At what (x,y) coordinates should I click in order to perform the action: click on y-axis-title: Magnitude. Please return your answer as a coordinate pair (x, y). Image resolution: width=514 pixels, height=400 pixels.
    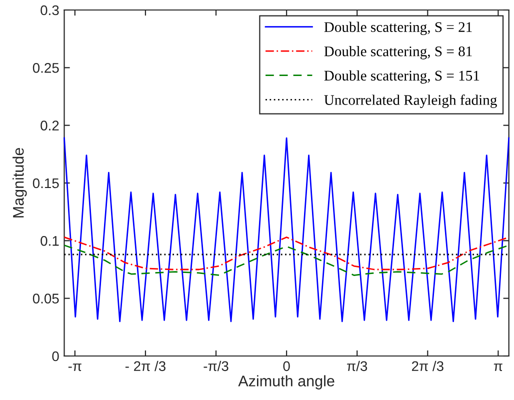
    Looking at the image, I should click on (19, 183).